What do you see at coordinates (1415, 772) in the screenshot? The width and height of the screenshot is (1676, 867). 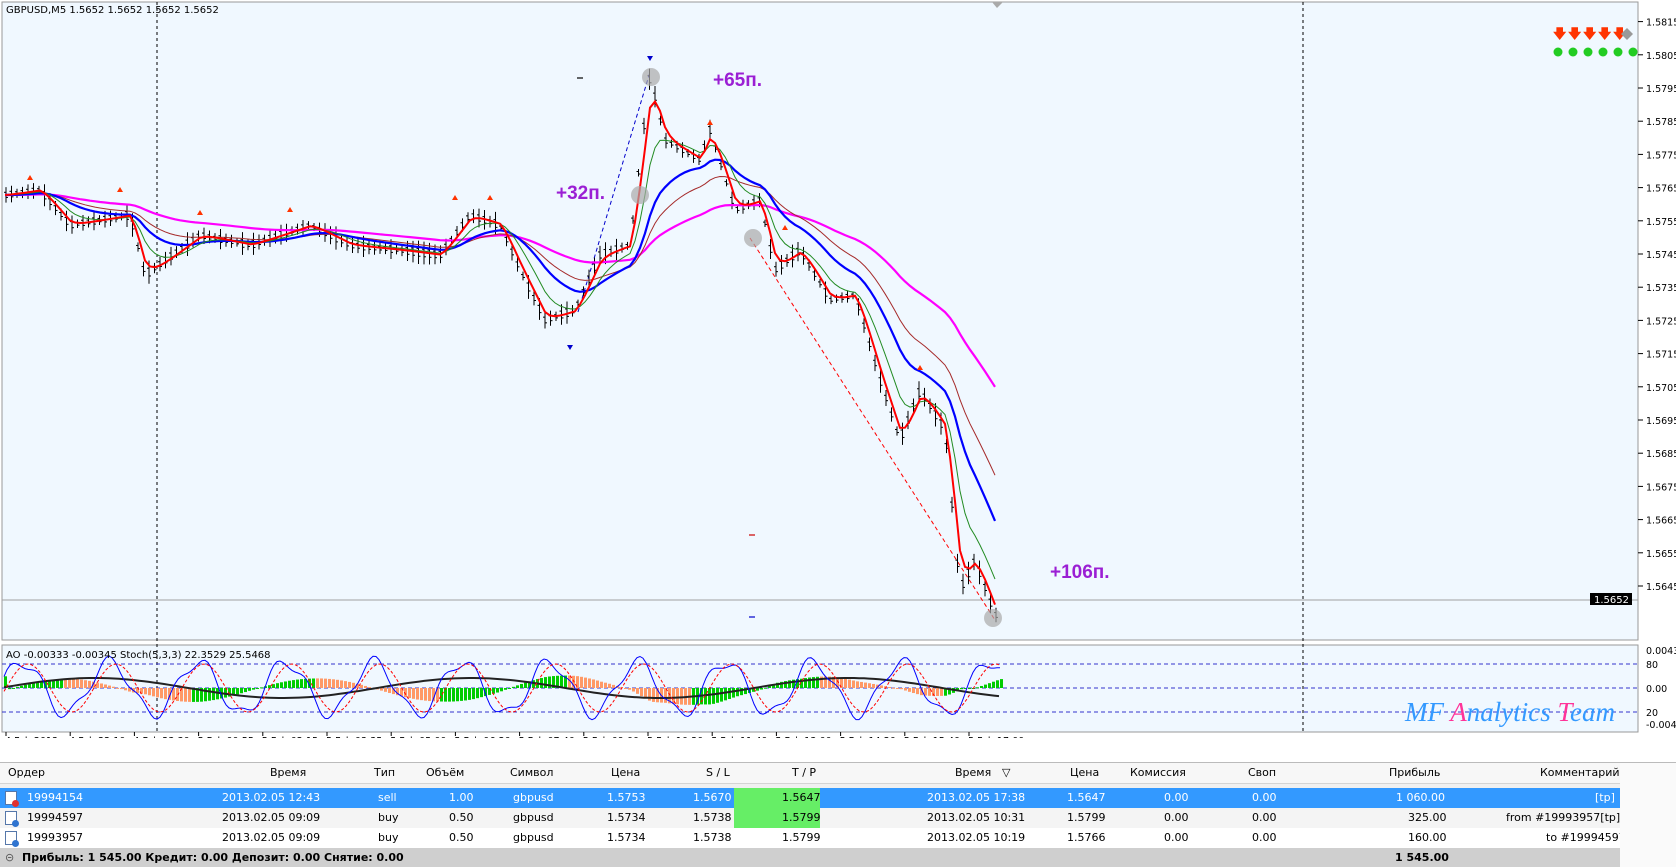 I see `col-profit: Прибыль` at bounding box center [1415, 772].